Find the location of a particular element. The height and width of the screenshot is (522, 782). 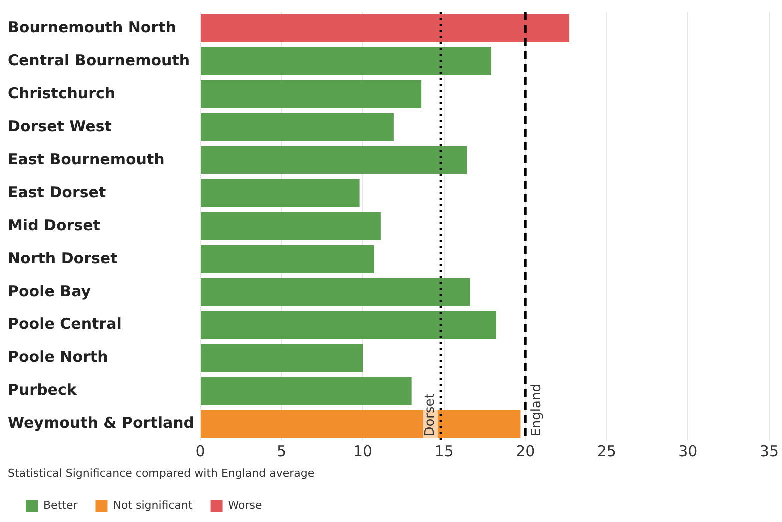

y-tick-label: Poole Bay is located at coordinates (50, 291).